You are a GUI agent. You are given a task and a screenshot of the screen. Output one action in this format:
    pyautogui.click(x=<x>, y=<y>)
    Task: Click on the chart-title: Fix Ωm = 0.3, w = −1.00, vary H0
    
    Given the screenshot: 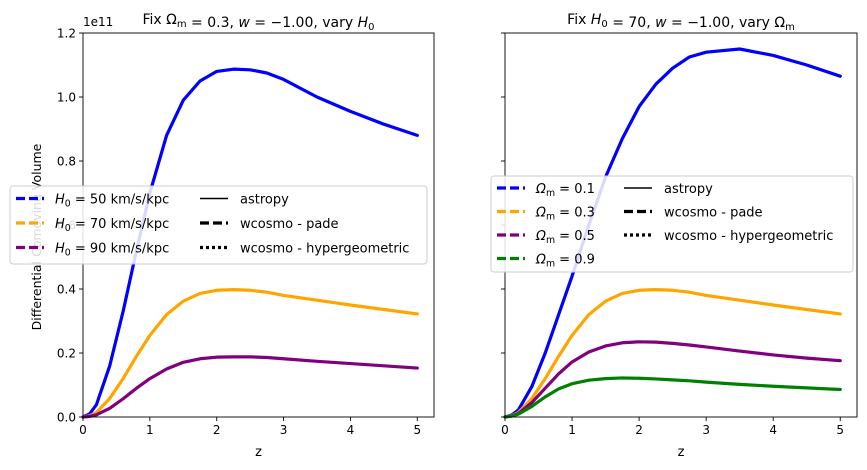 What is the action you would take?
    pyautogui.click(x=258, y=22)
    